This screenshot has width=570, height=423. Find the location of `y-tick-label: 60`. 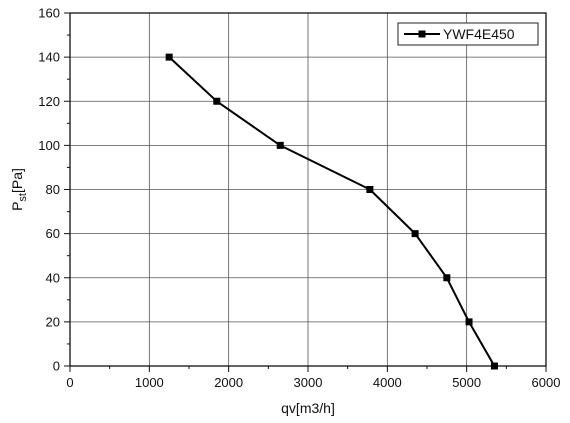

y-tick-label: 60 is located at coordinates (53, 233).